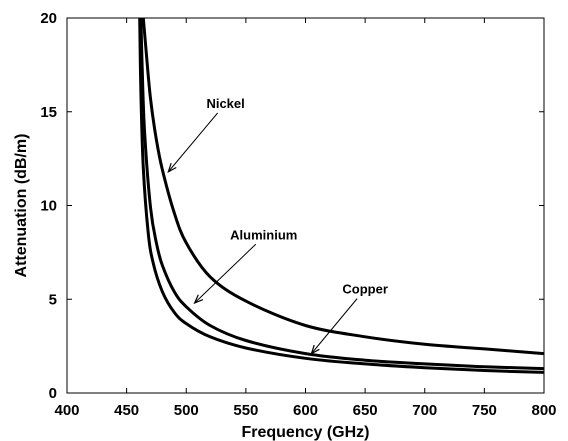 This screenshot has width=568, height=441. Describe the element at coordinates (334, 326) in the screenshot. I see `annotation-arrow-copper` at that location.